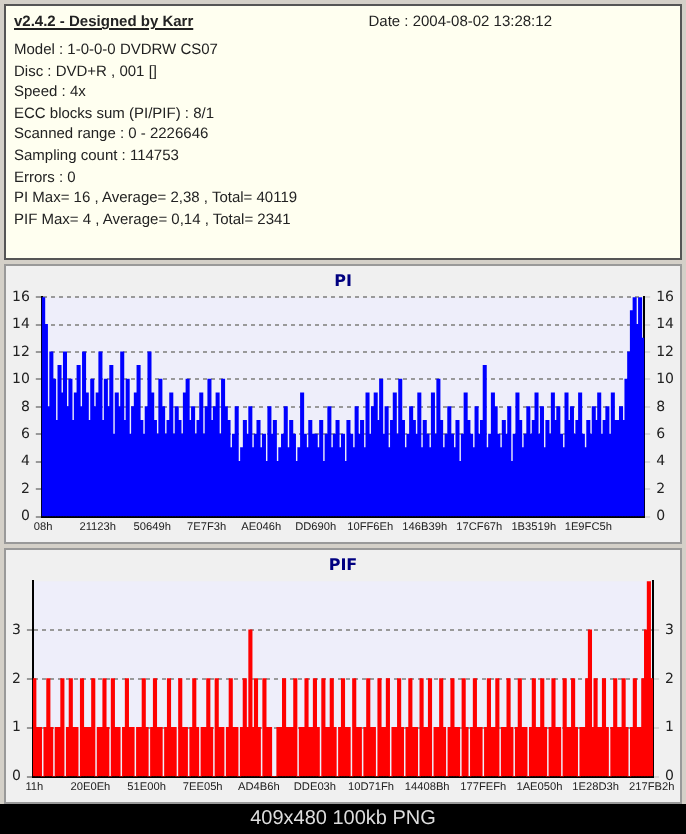 The height and width of the screenshot is (834, 686). What do you see at coordinates (343, 819) in the screenshot?
I see `text: 409x480 100kb PNG` at bounding box center [343, 819].